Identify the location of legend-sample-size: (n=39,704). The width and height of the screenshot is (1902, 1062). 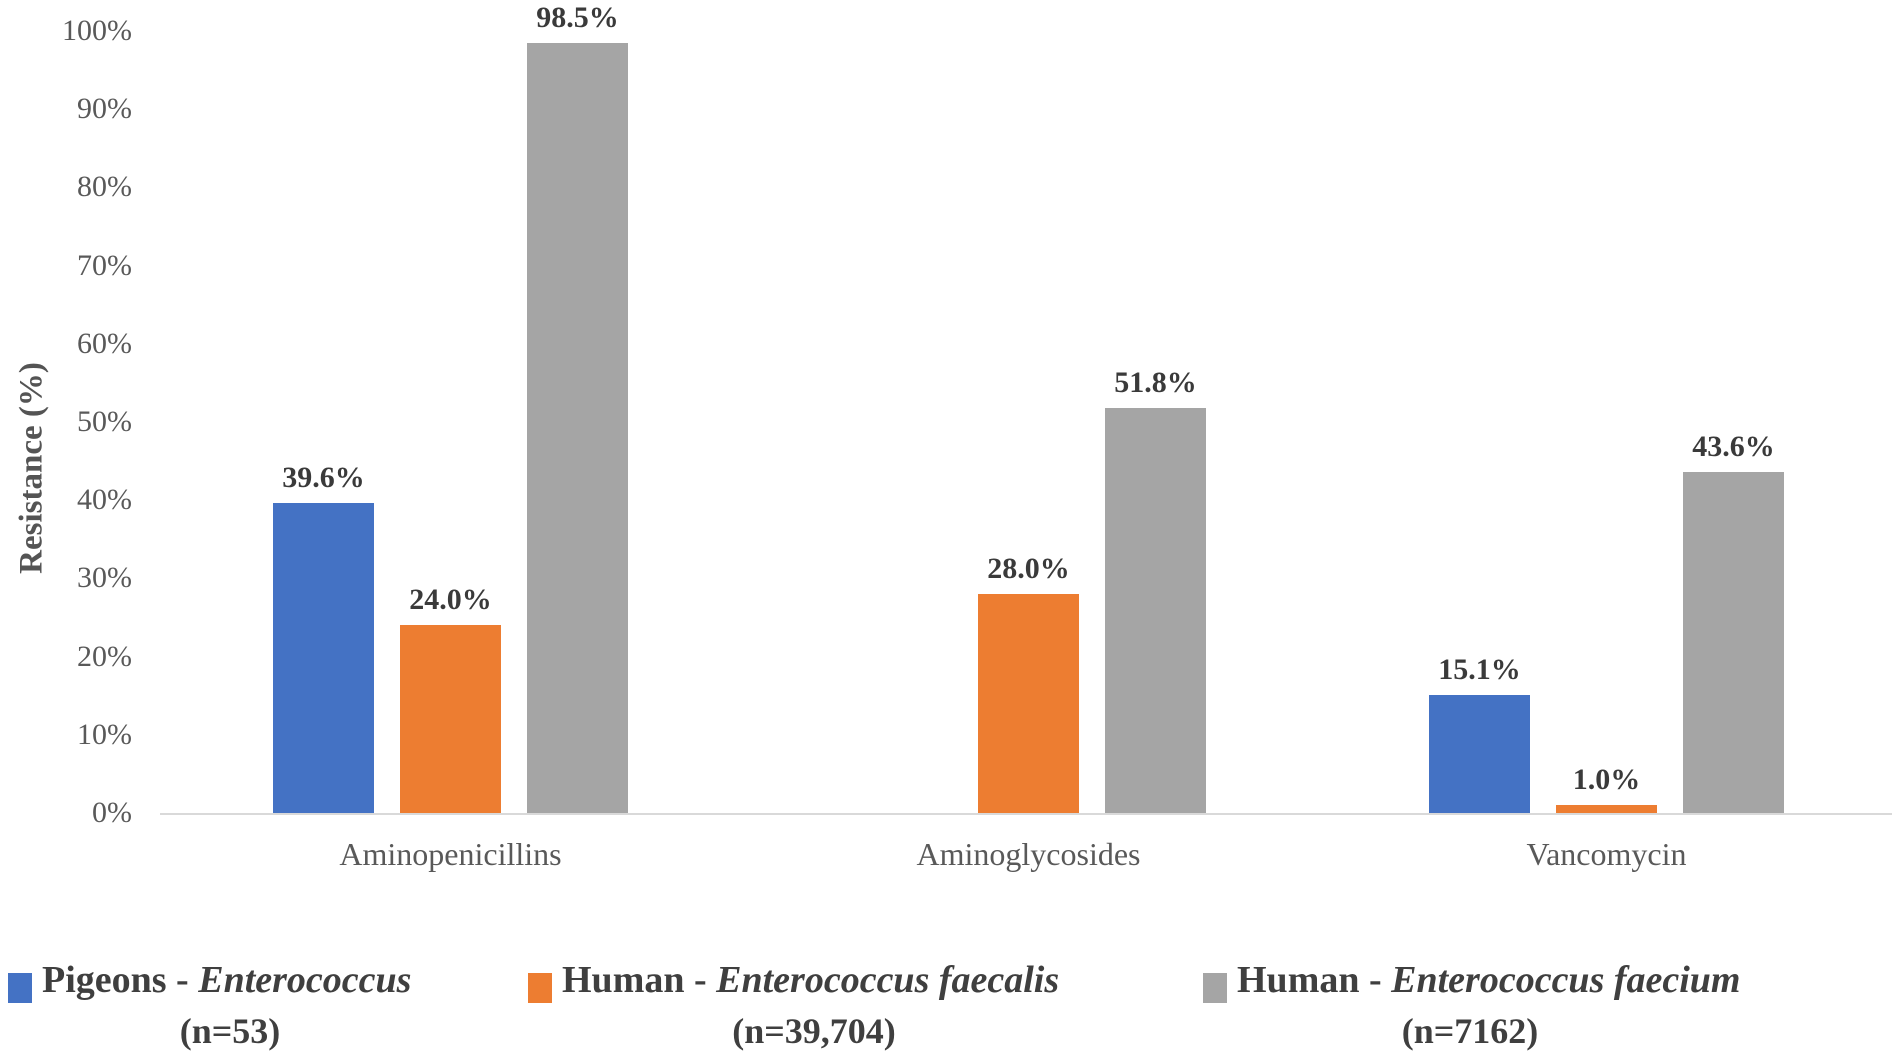
(814, 1031).